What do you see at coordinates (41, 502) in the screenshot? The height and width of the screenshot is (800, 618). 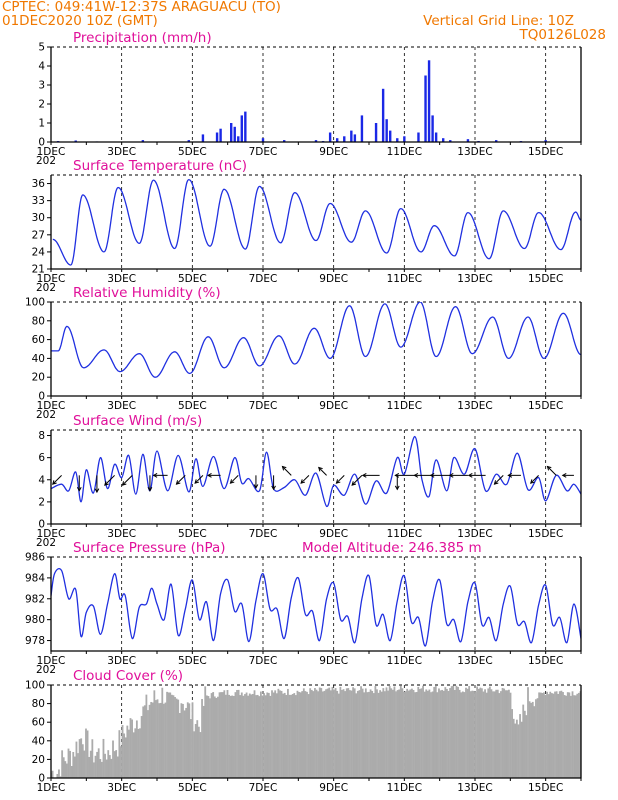 I see `y-tick-label: 2` at bounding box center [41, 502].